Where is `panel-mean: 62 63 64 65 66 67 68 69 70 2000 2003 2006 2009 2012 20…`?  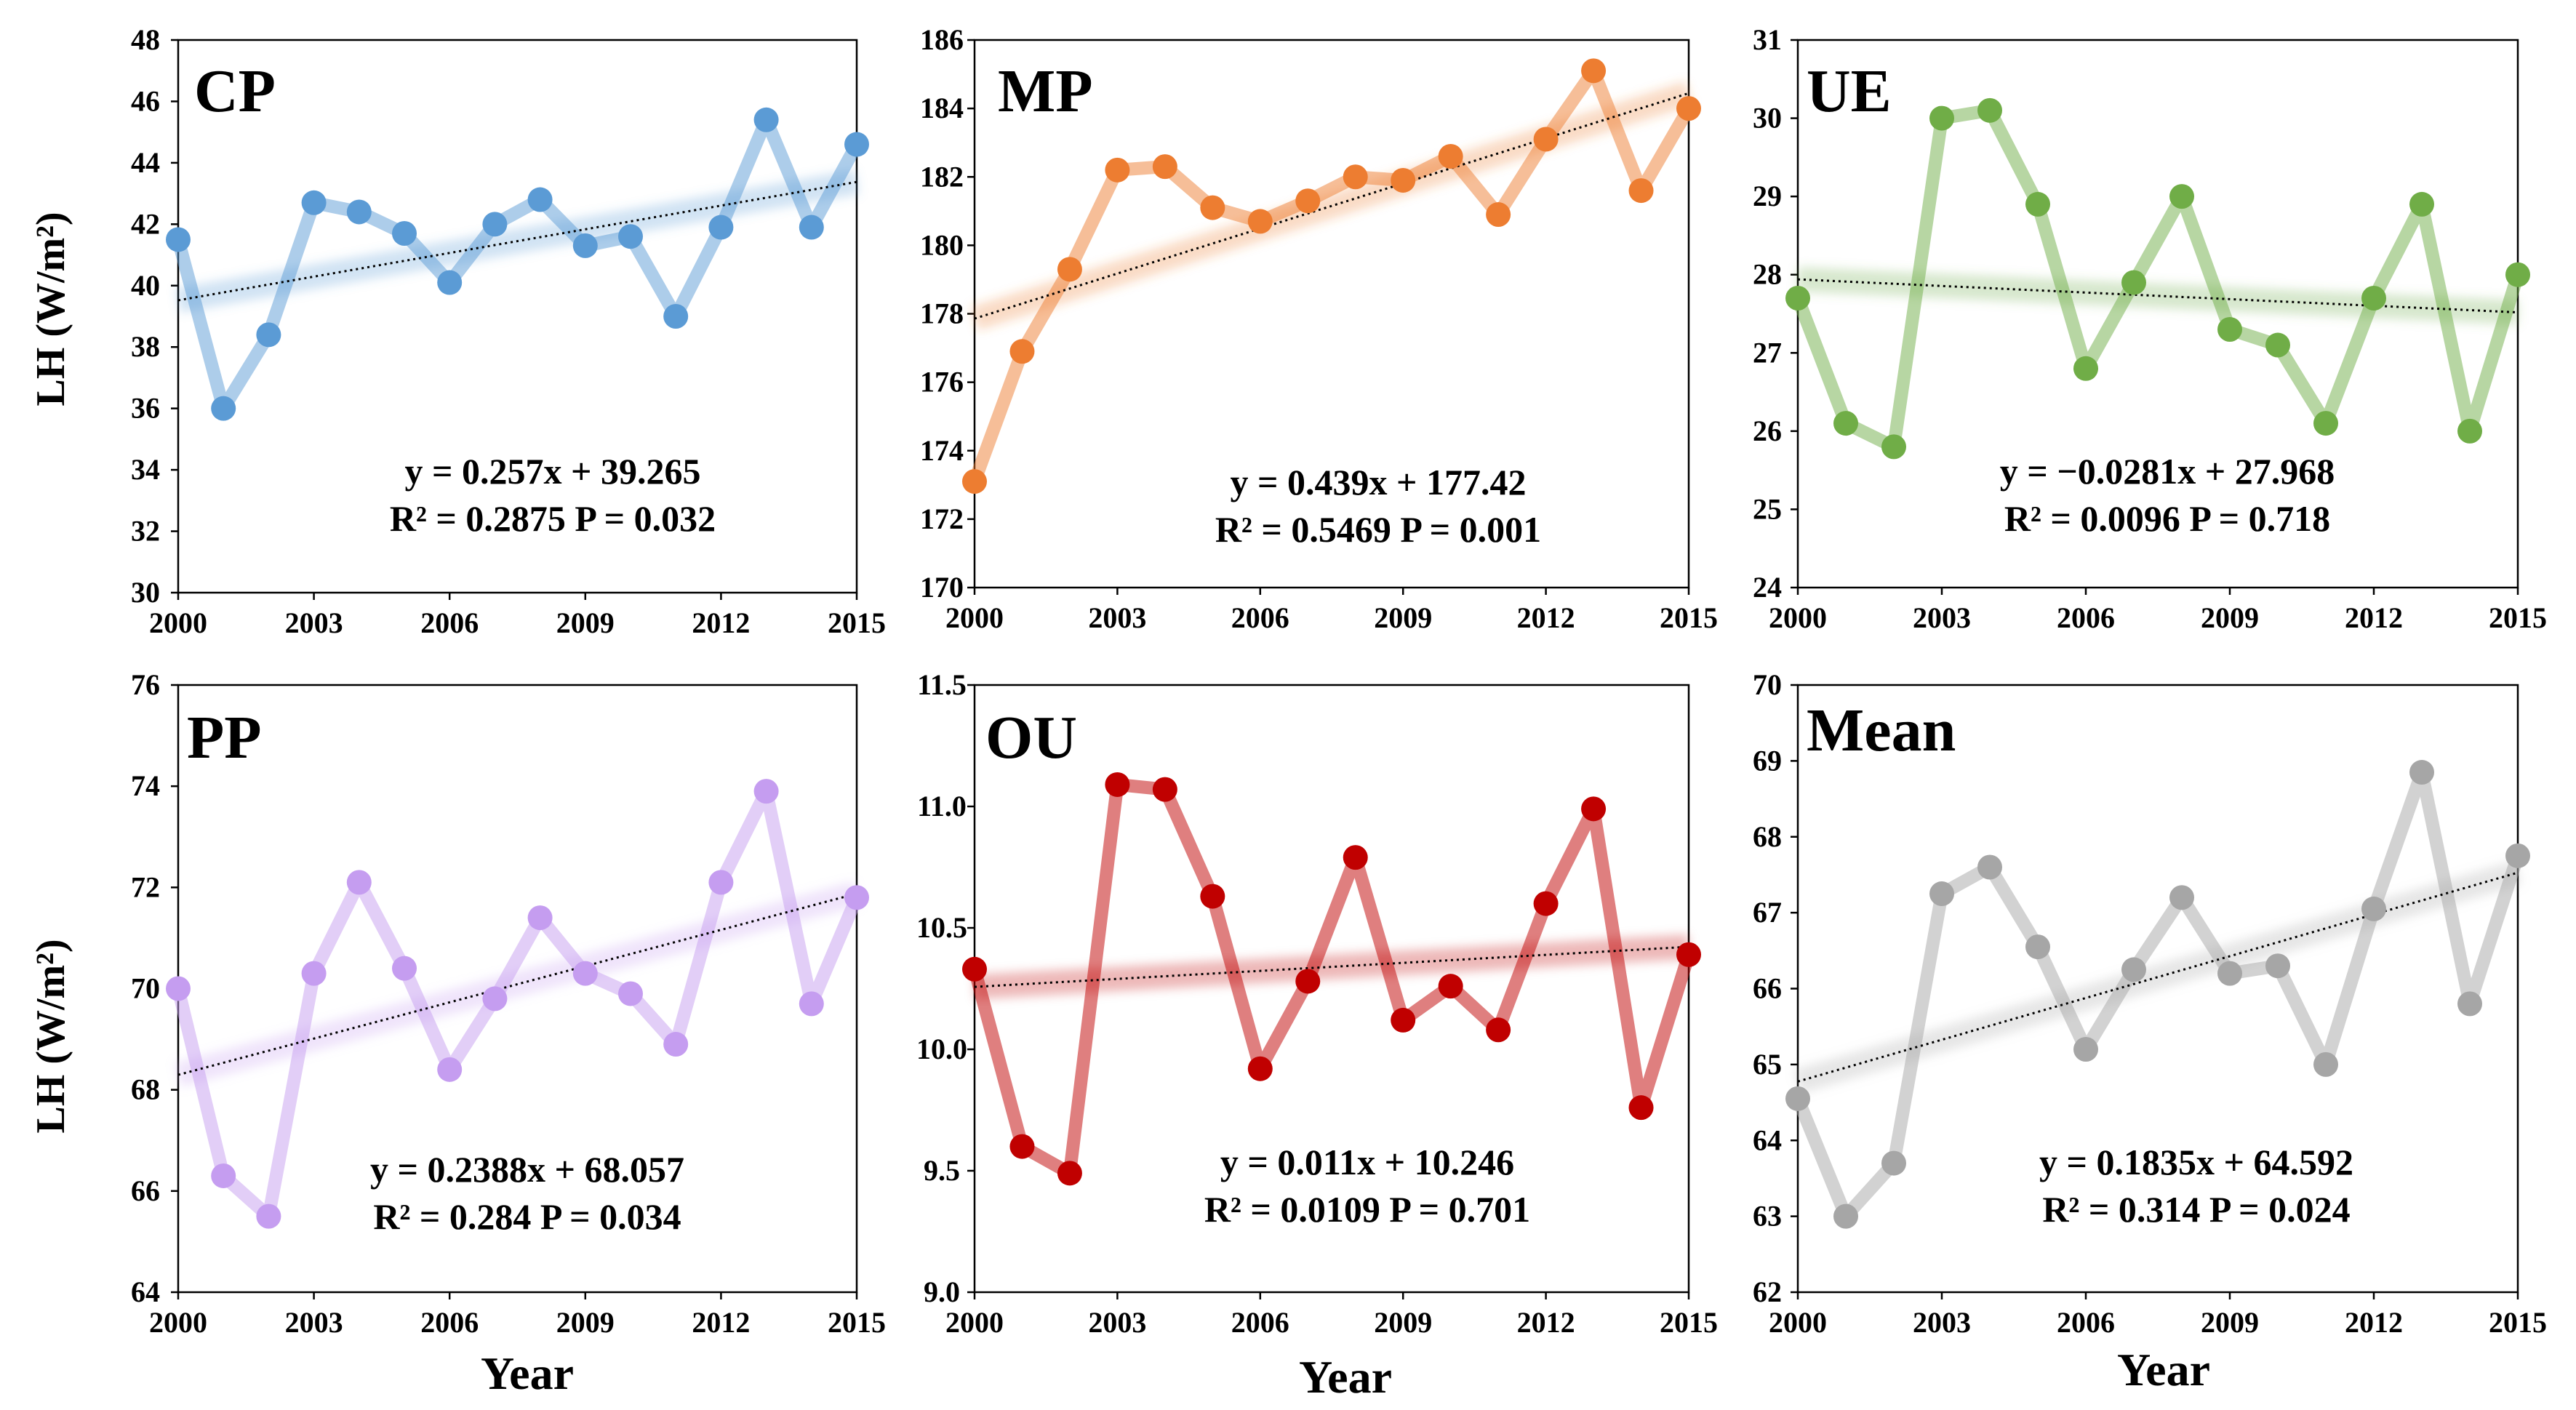
panel-mean: 62 63 64 65 66 67 68 69 70 2000 2003 2006 2009 2012 20… is located at coordinates (2150, 1003).